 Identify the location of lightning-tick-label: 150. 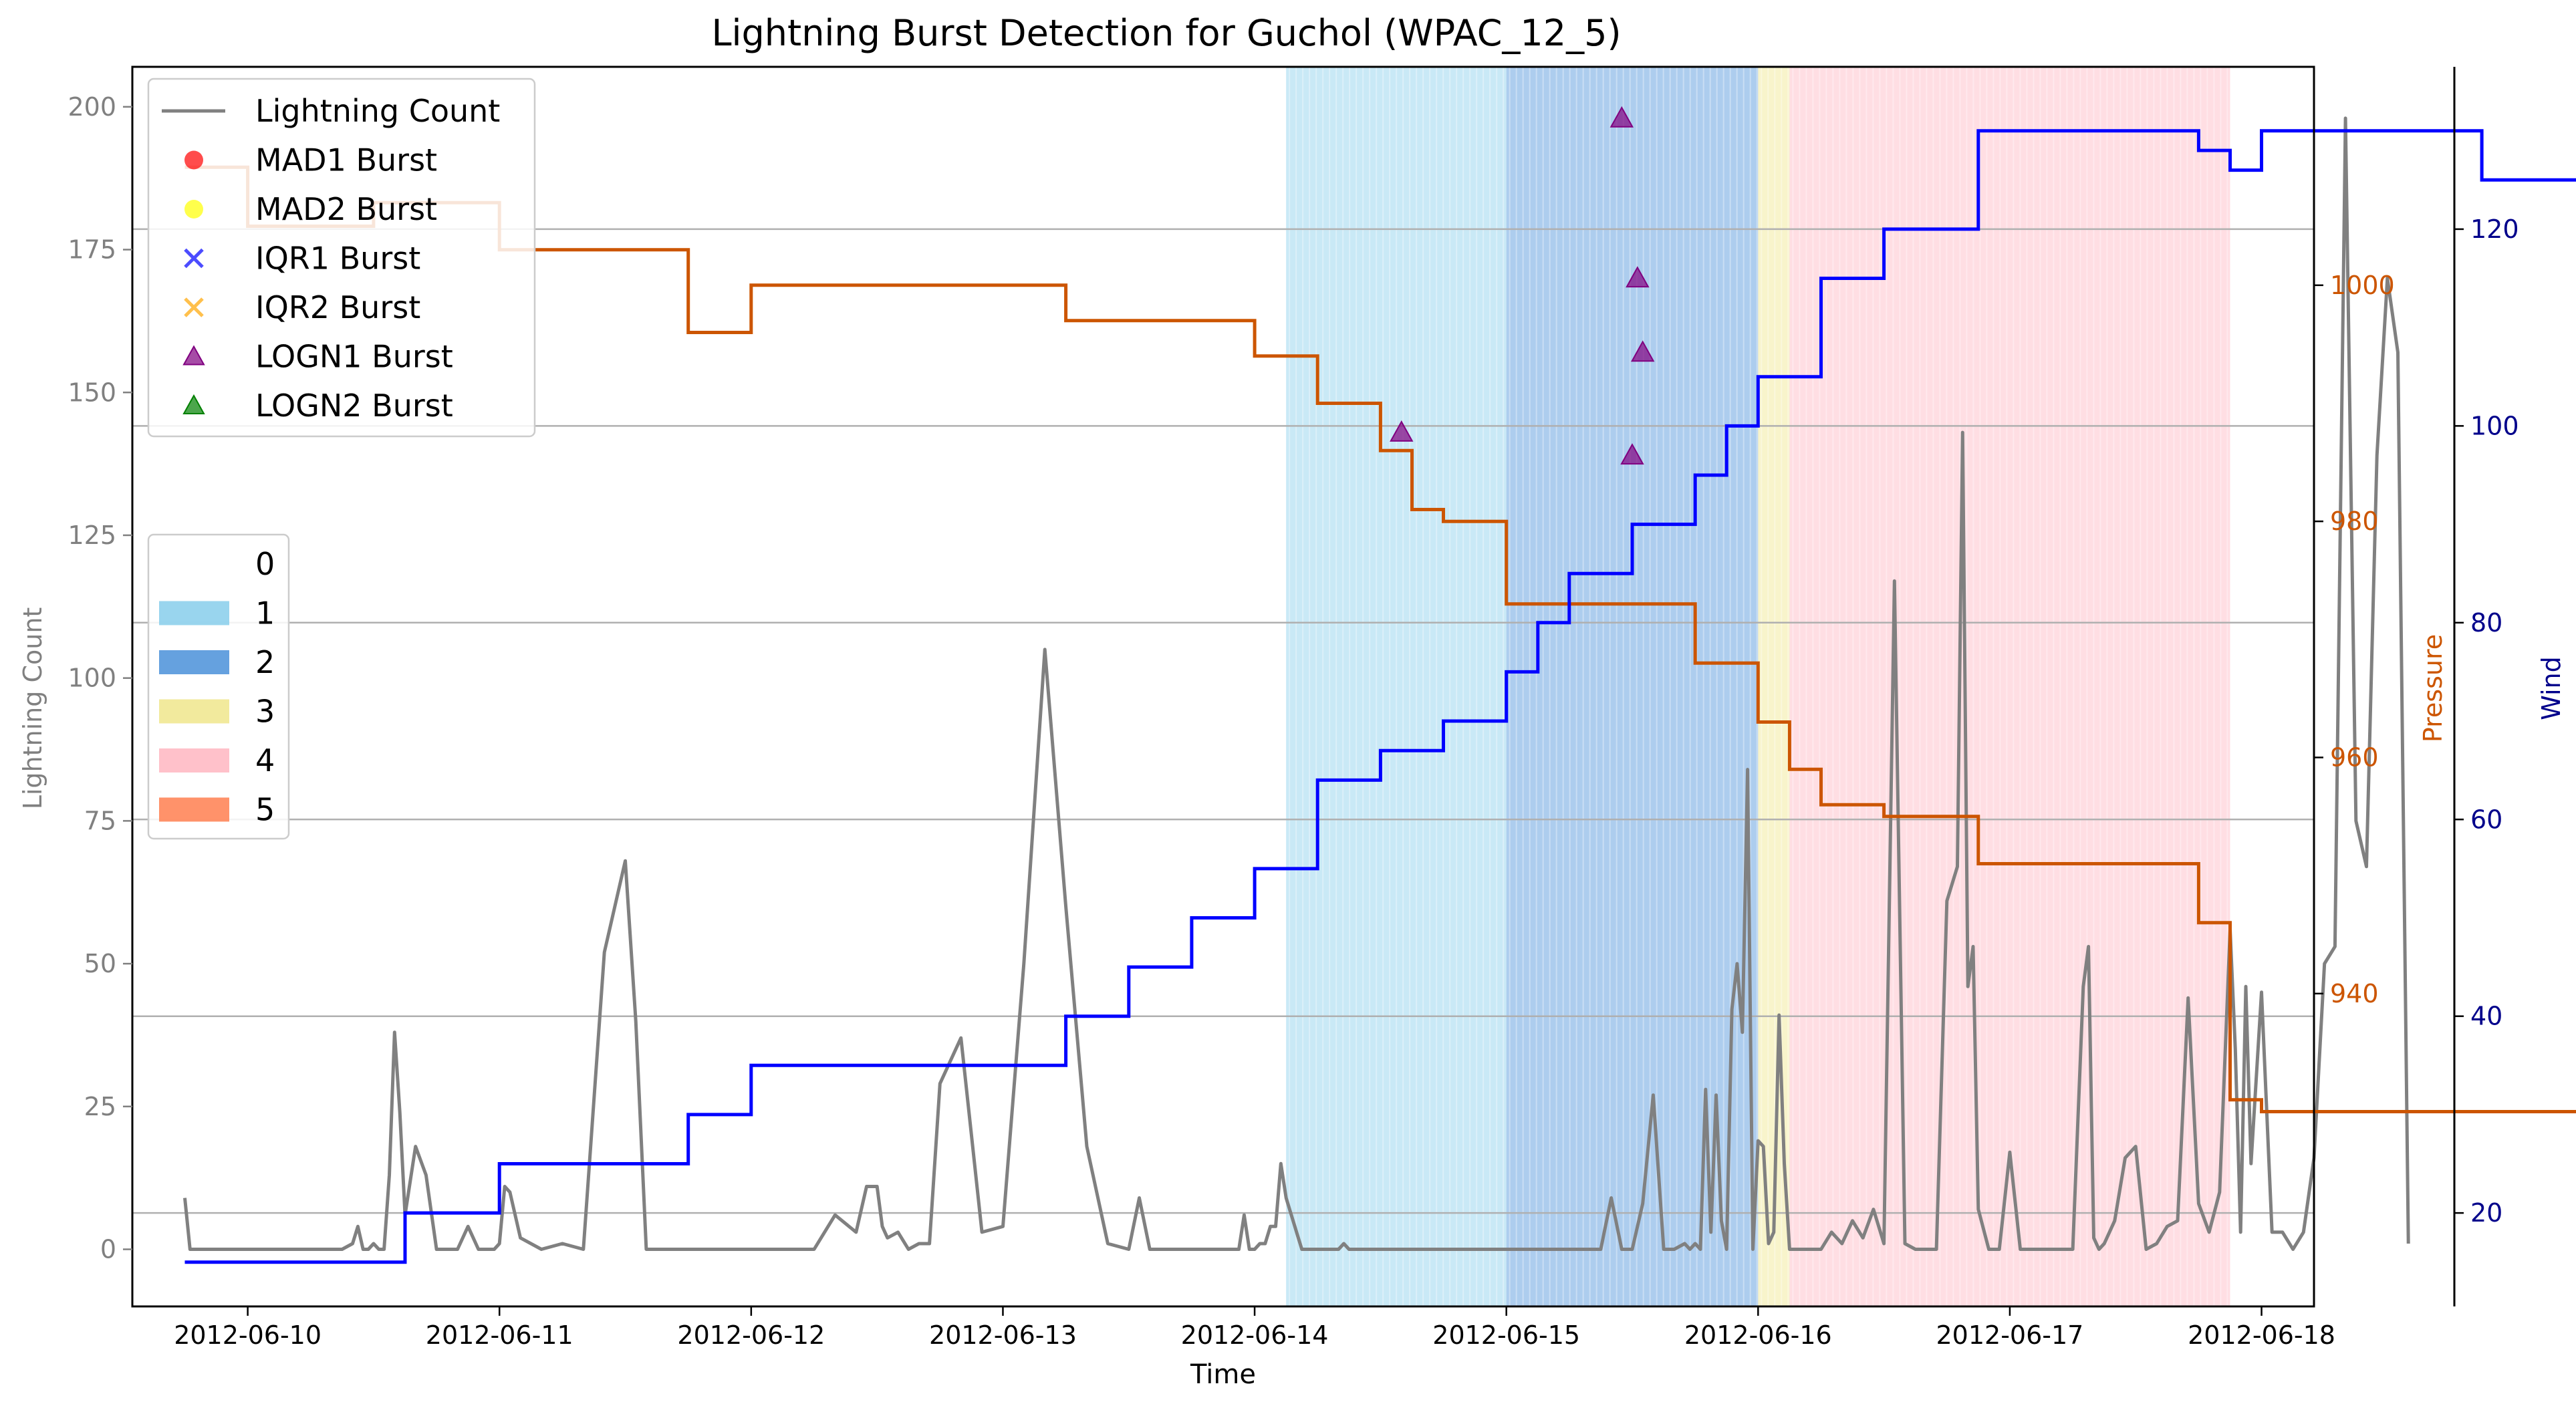
(92, 392).